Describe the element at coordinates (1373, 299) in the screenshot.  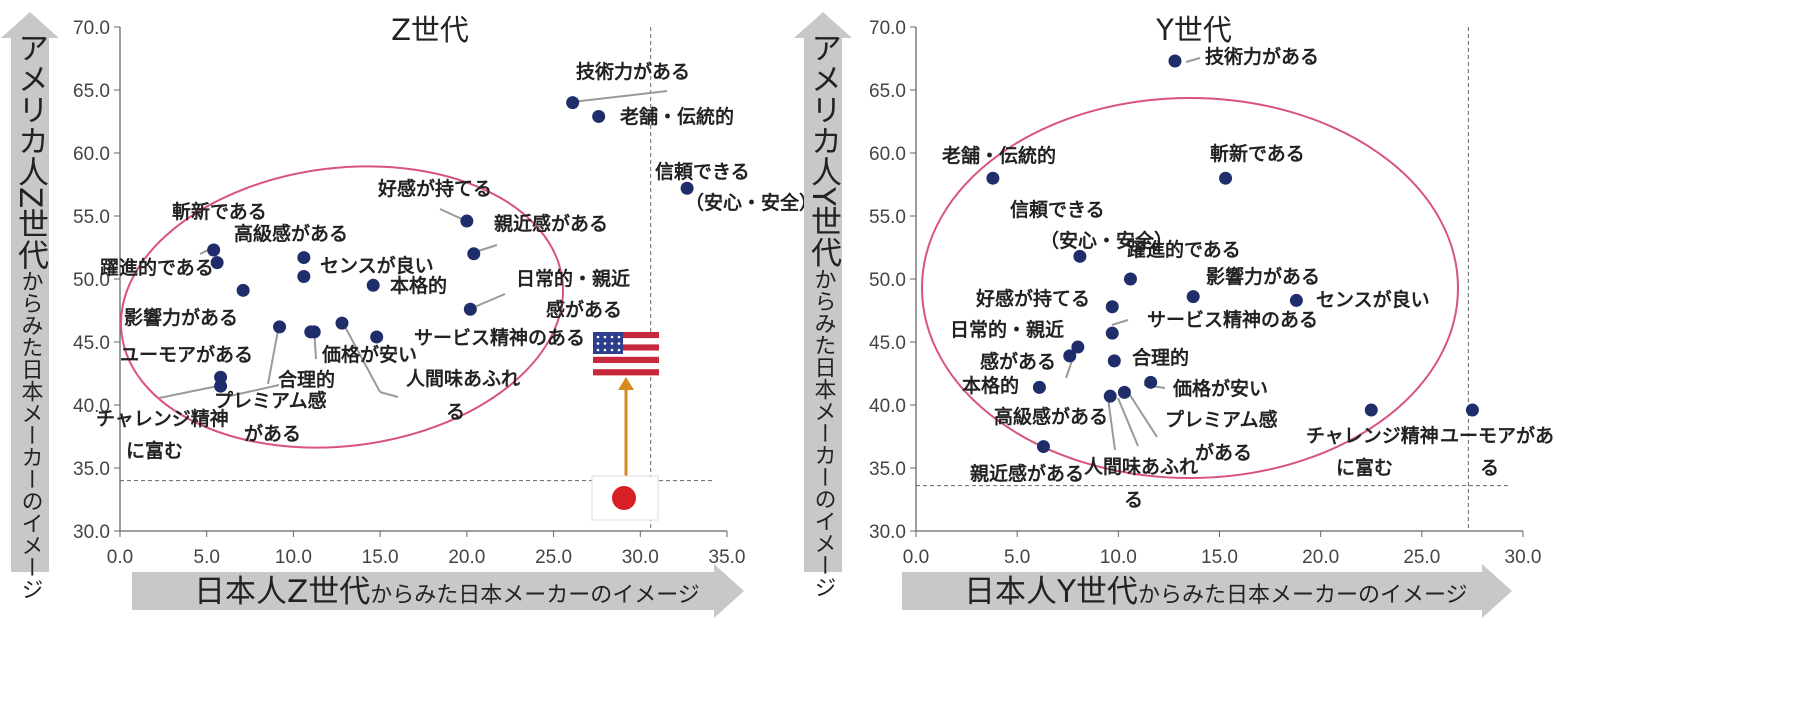
I see `point-label: センスが良い` at that location.